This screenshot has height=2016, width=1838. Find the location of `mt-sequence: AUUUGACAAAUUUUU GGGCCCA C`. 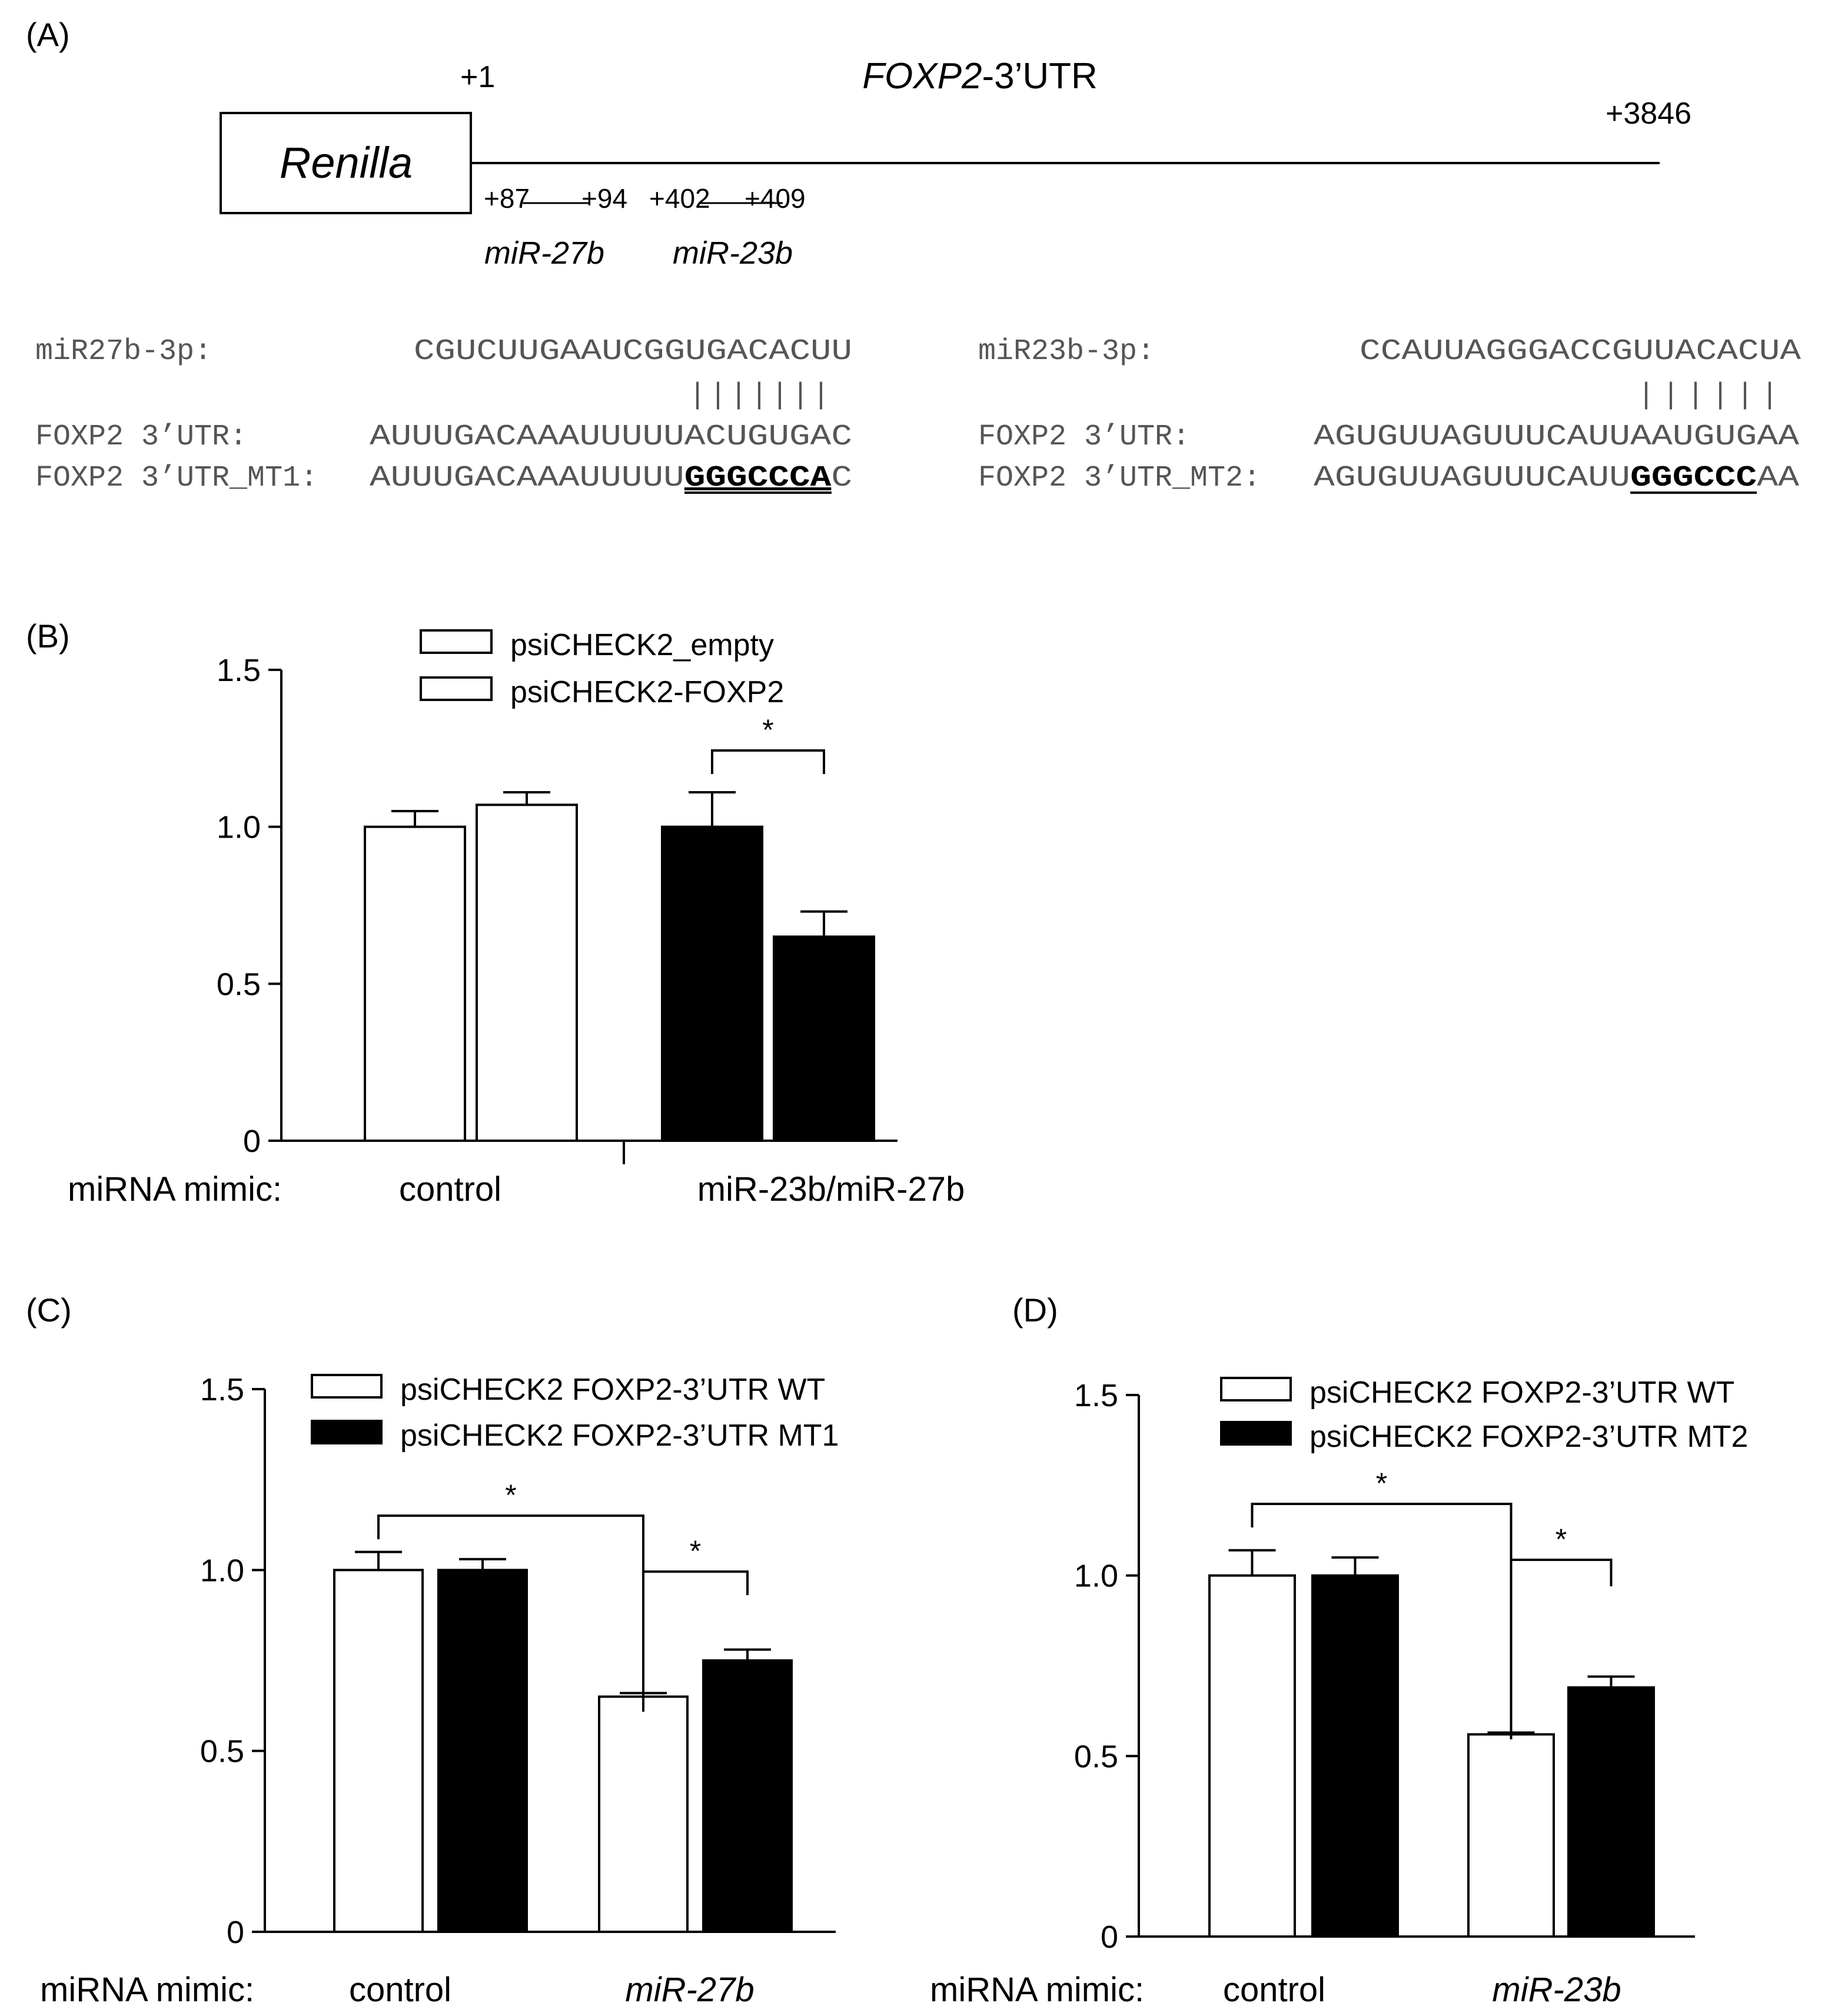

mt-sequence: AUUUGACAAAUUUUU GGGCCCA C is located at coordinates (611, 478).